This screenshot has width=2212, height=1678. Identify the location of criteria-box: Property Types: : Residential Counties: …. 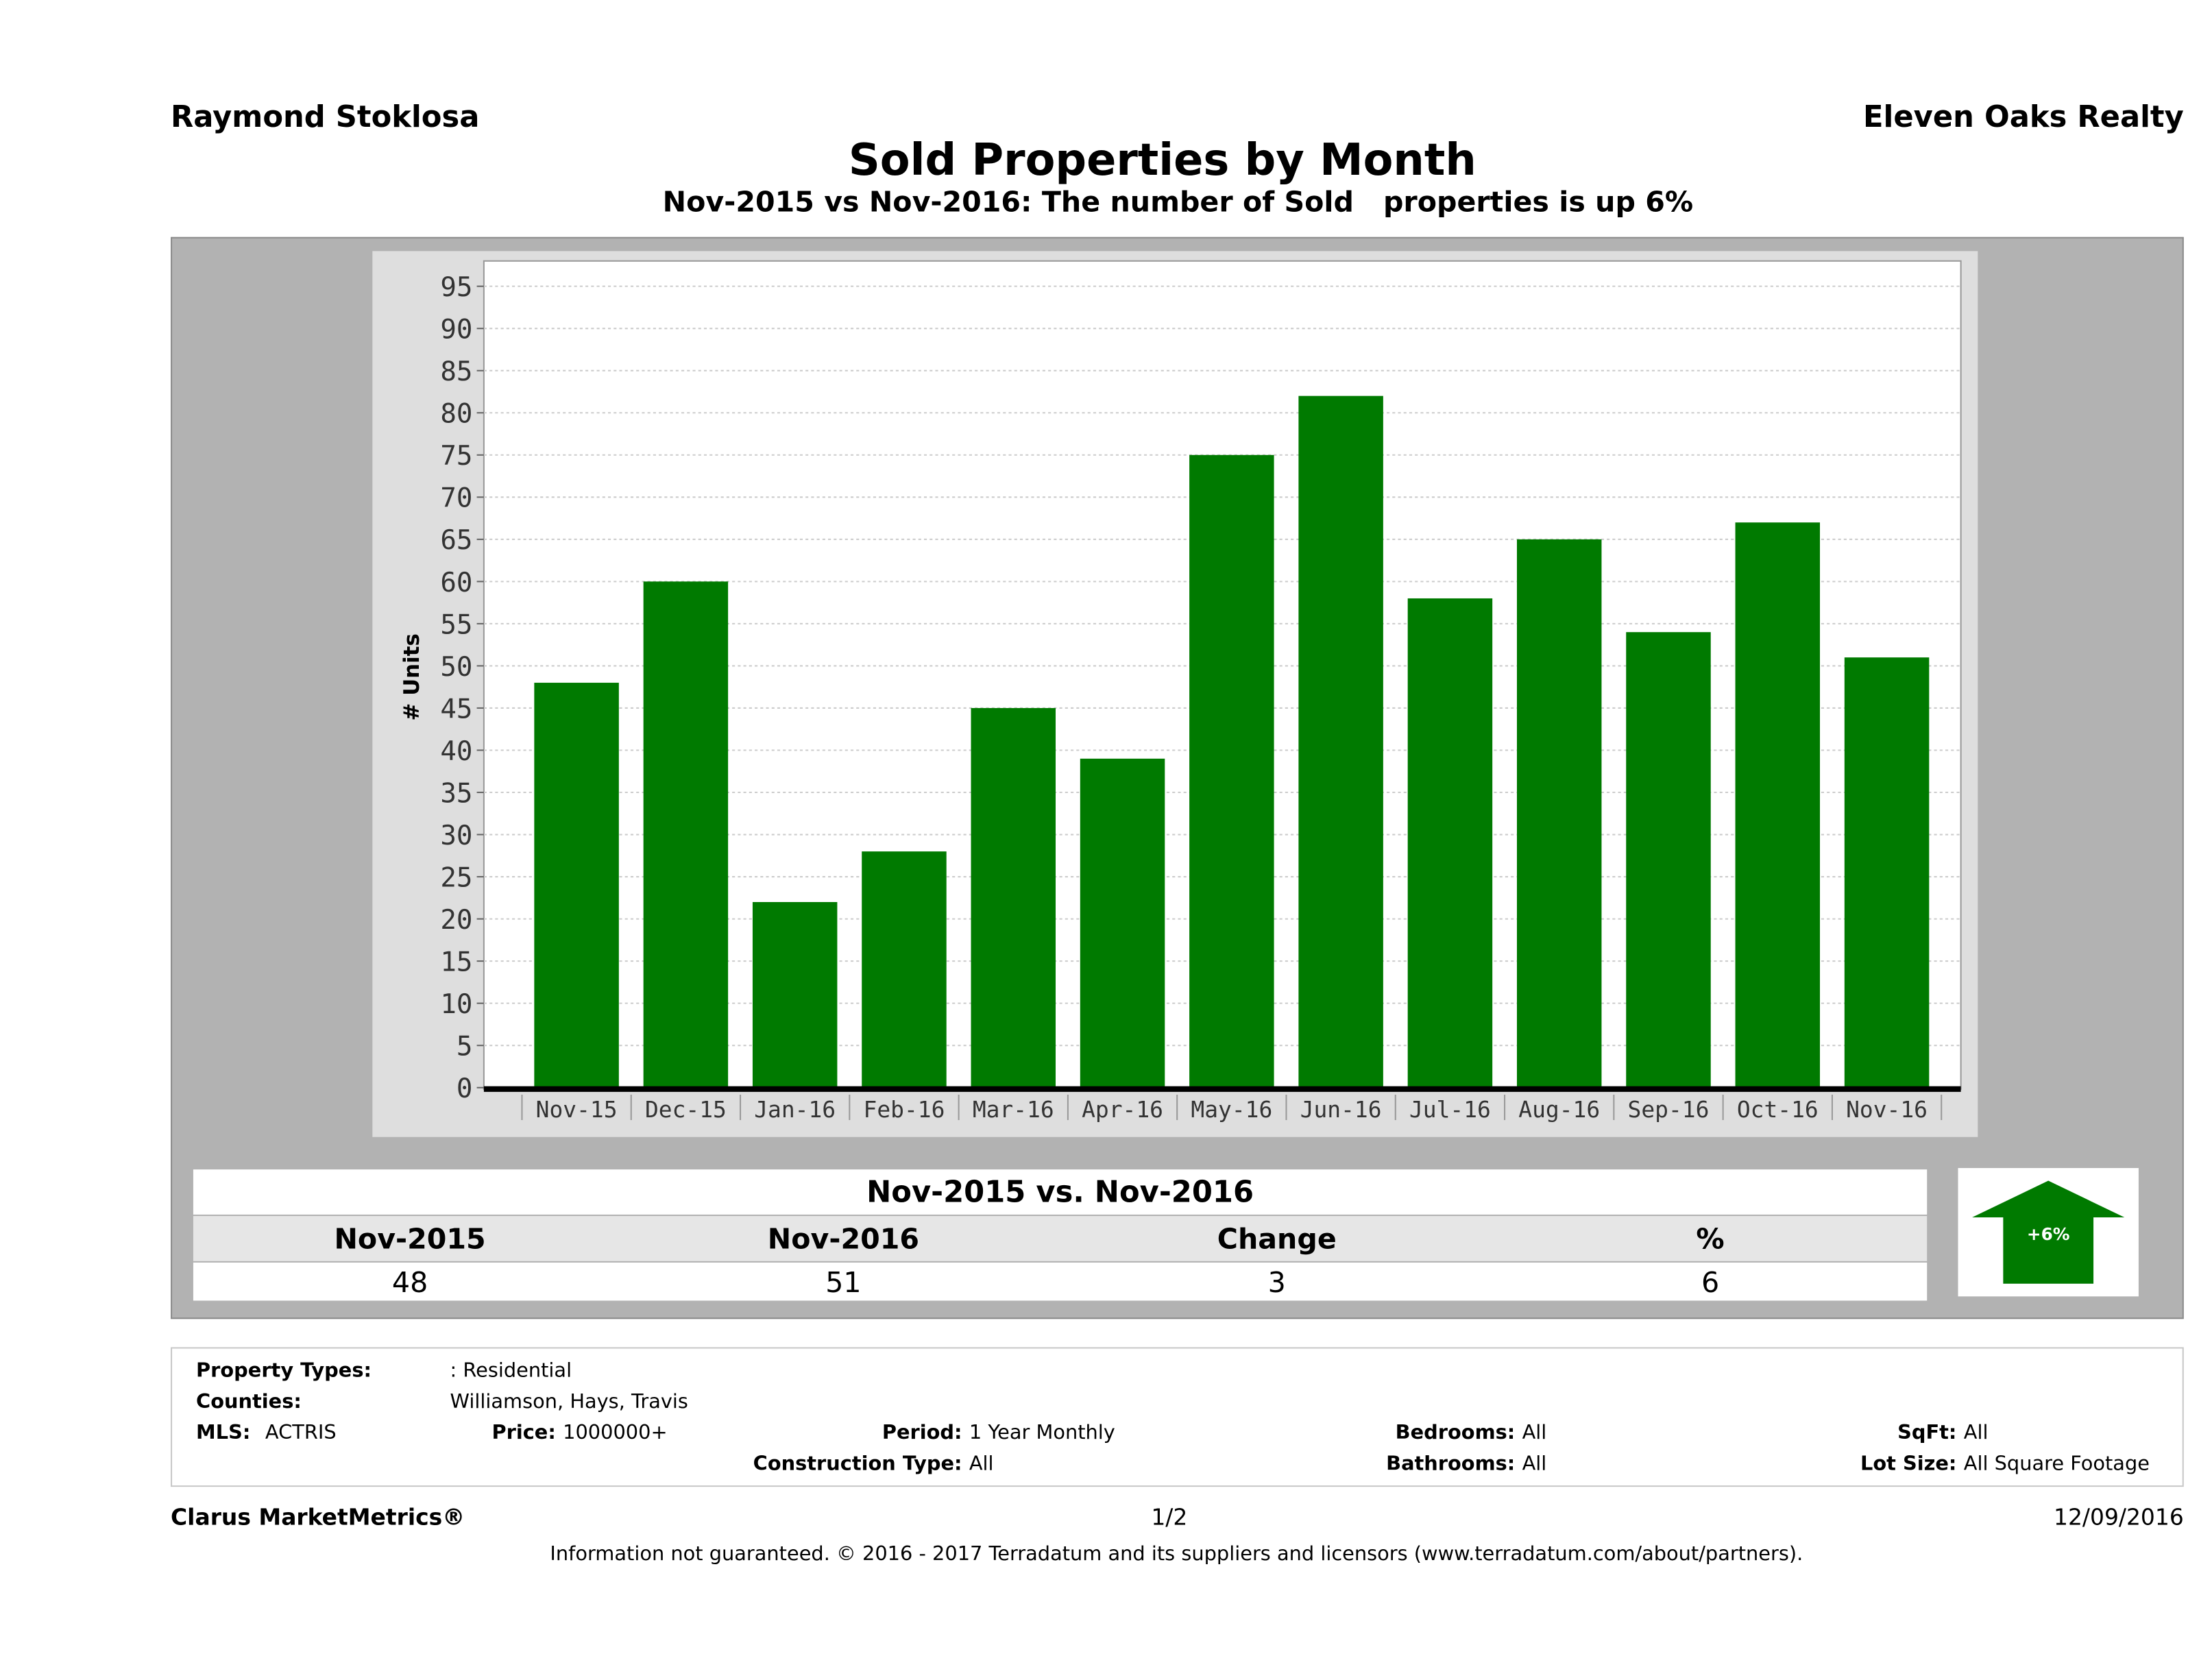
(1177, 1417).